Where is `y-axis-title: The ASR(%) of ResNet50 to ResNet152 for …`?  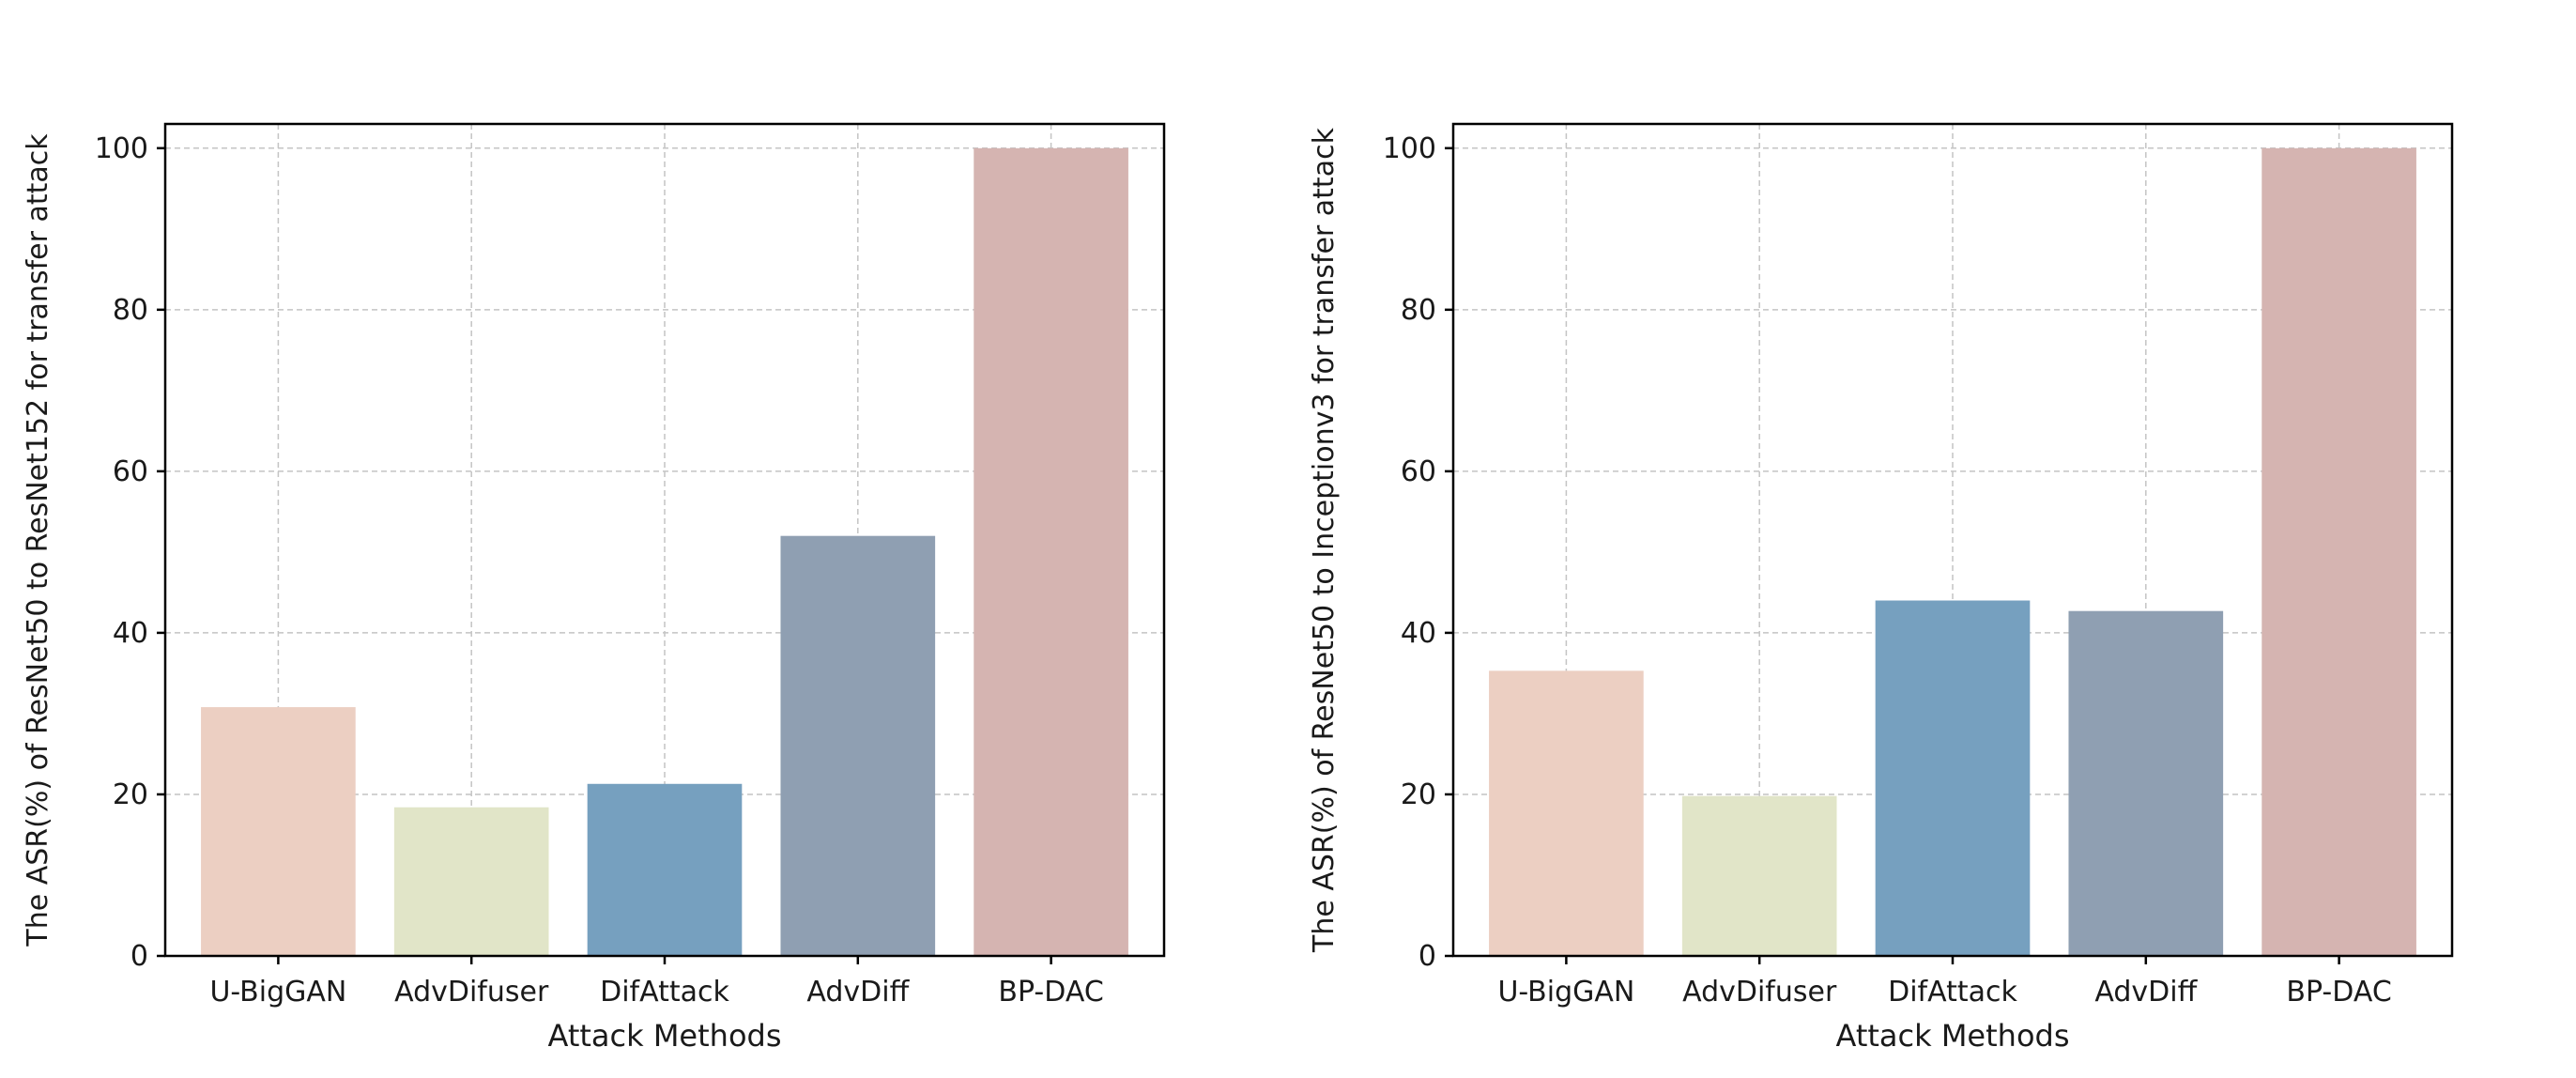
y-axis-title: The ASR(%) of ResNet50 to ResNet152 for … is located at coordinates (38, 540).